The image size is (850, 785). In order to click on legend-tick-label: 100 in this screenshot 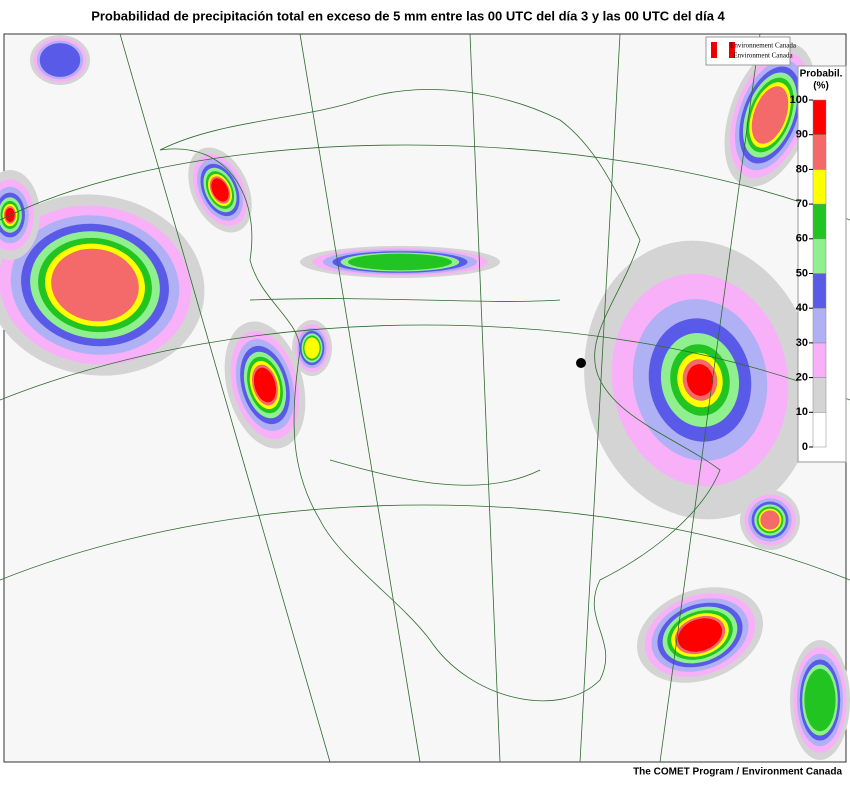, I will do `click(799, 100)`.